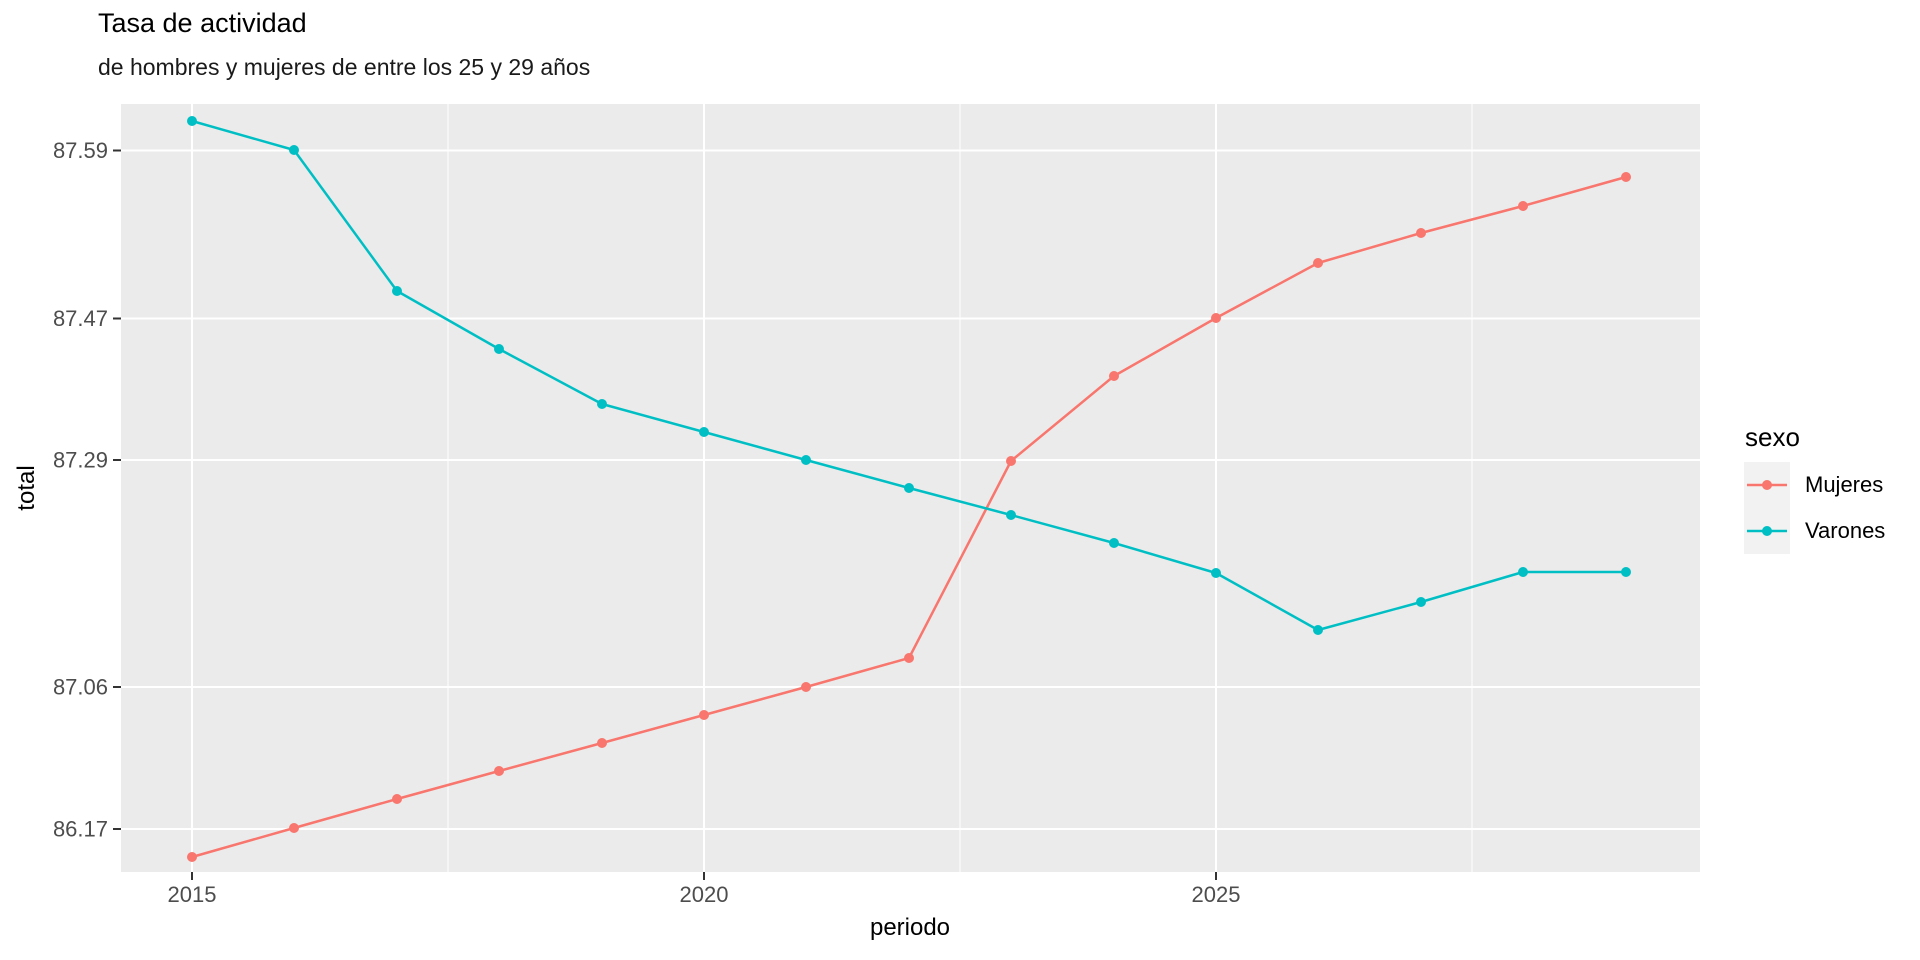 The width and height of the screenshot is (1920, 960). Describe the element at coordinates (80, 150) in the screenshot. I see `y-tick-label: 87.59` at that location.